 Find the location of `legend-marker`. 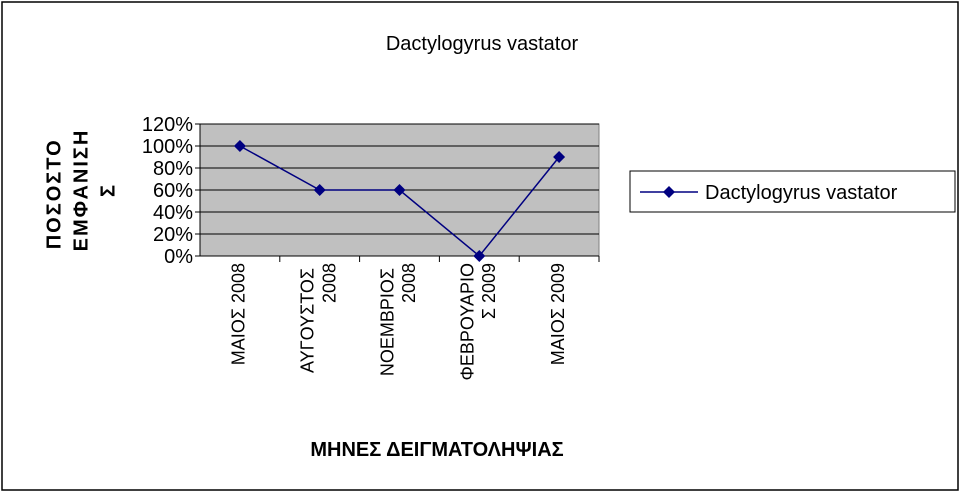

legend-marker is located at coordinates (669, 192).